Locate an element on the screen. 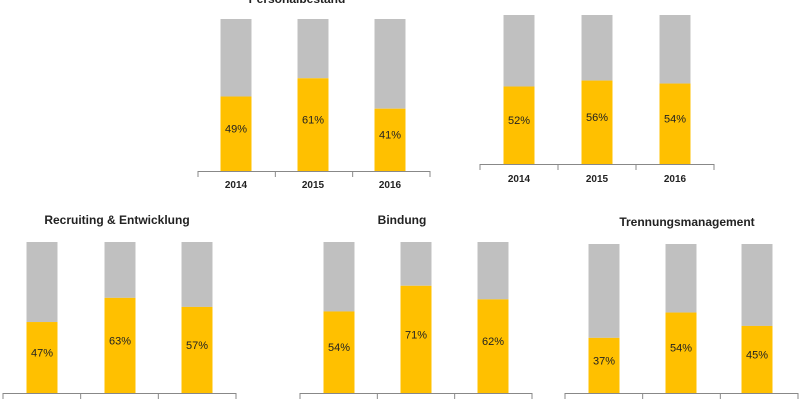 This screenshot has height=400, width=800. chart-1: Personalbestand 49% 2014 61% 2015 41% 2016 is located at coordinates (314, 95).